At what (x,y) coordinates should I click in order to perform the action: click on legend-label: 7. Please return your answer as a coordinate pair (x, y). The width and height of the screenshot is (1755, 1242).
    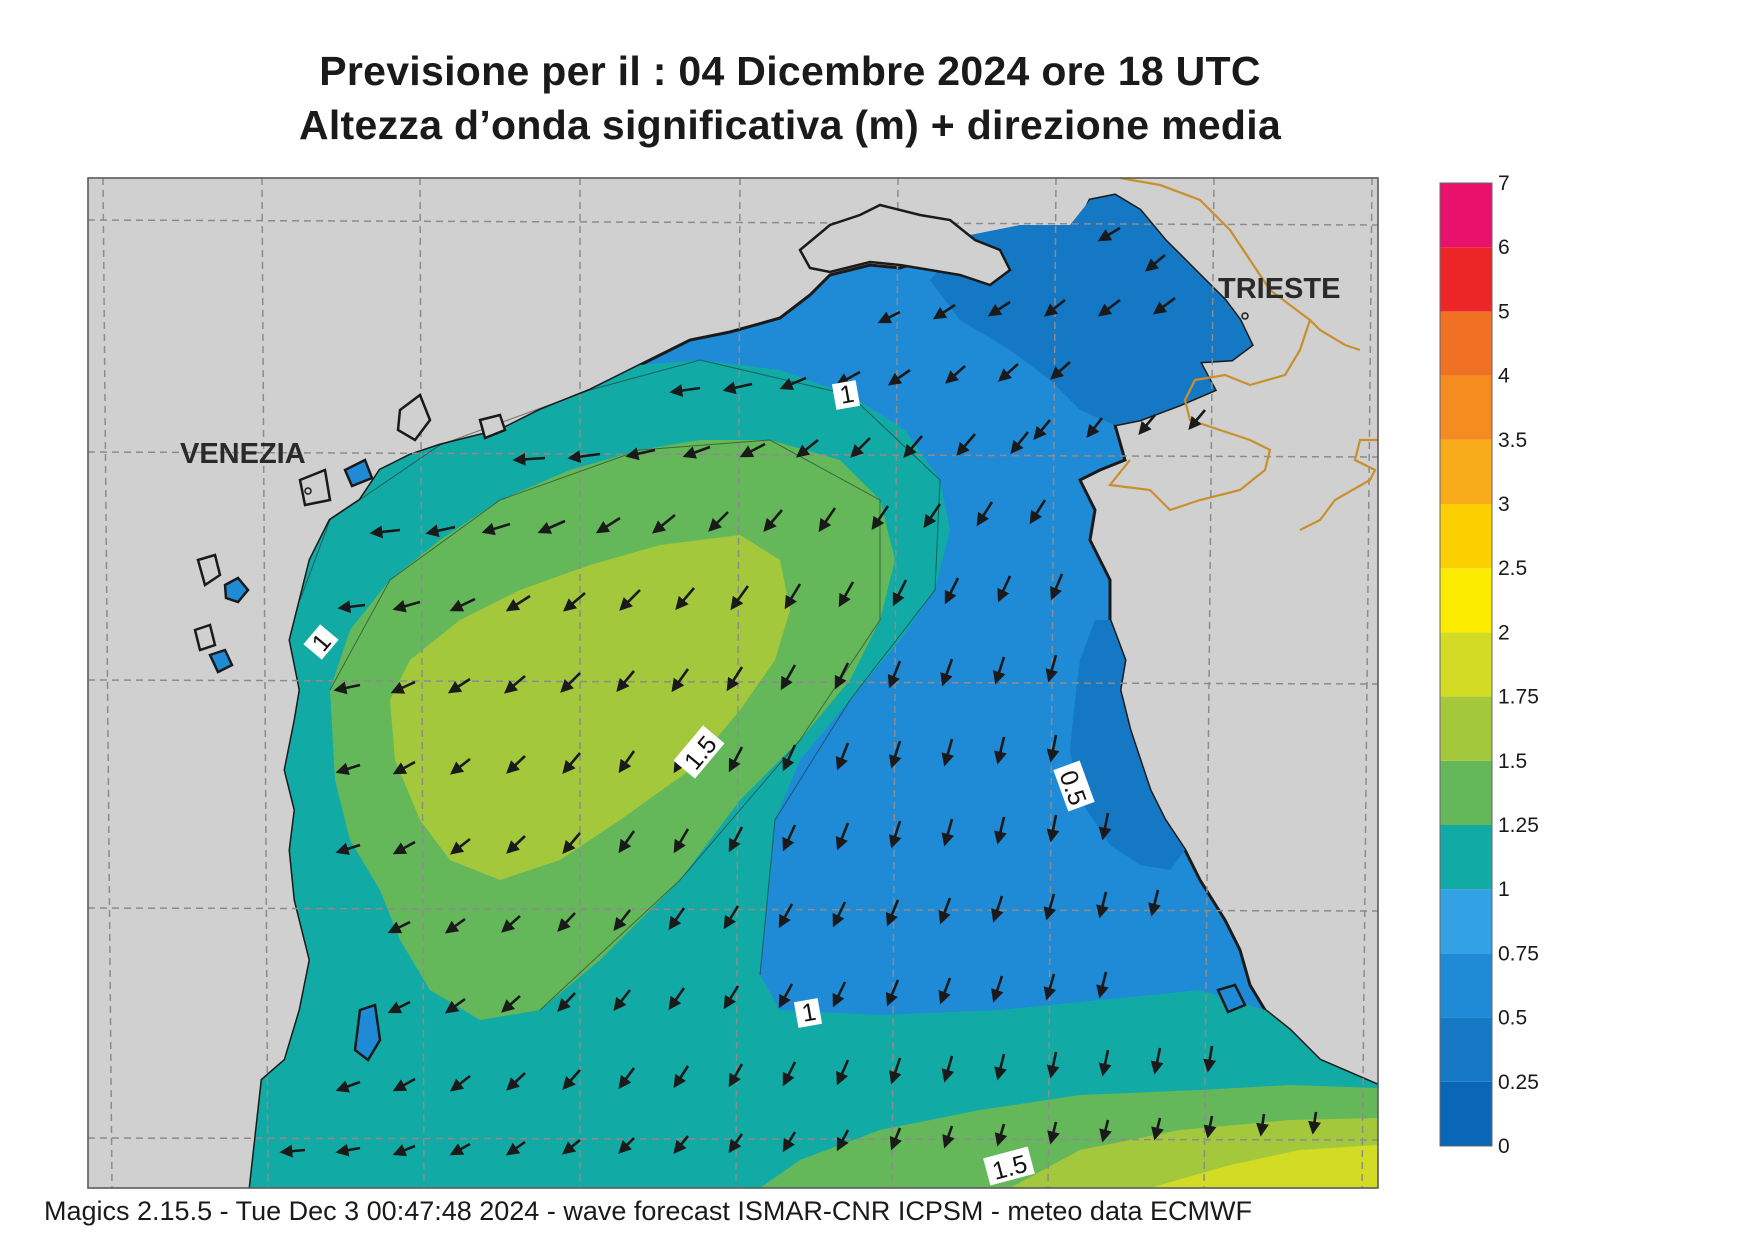
    Looking at the image, I should click on (1504, 183).